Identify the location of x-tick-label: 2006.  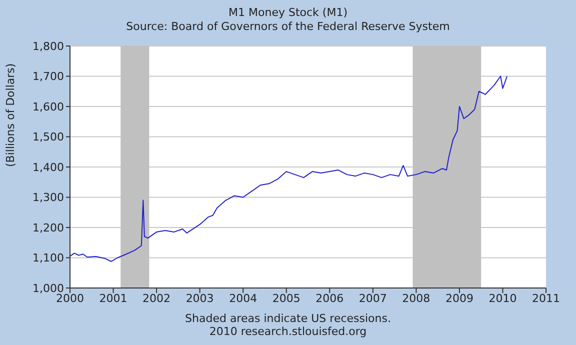
(330, 298).